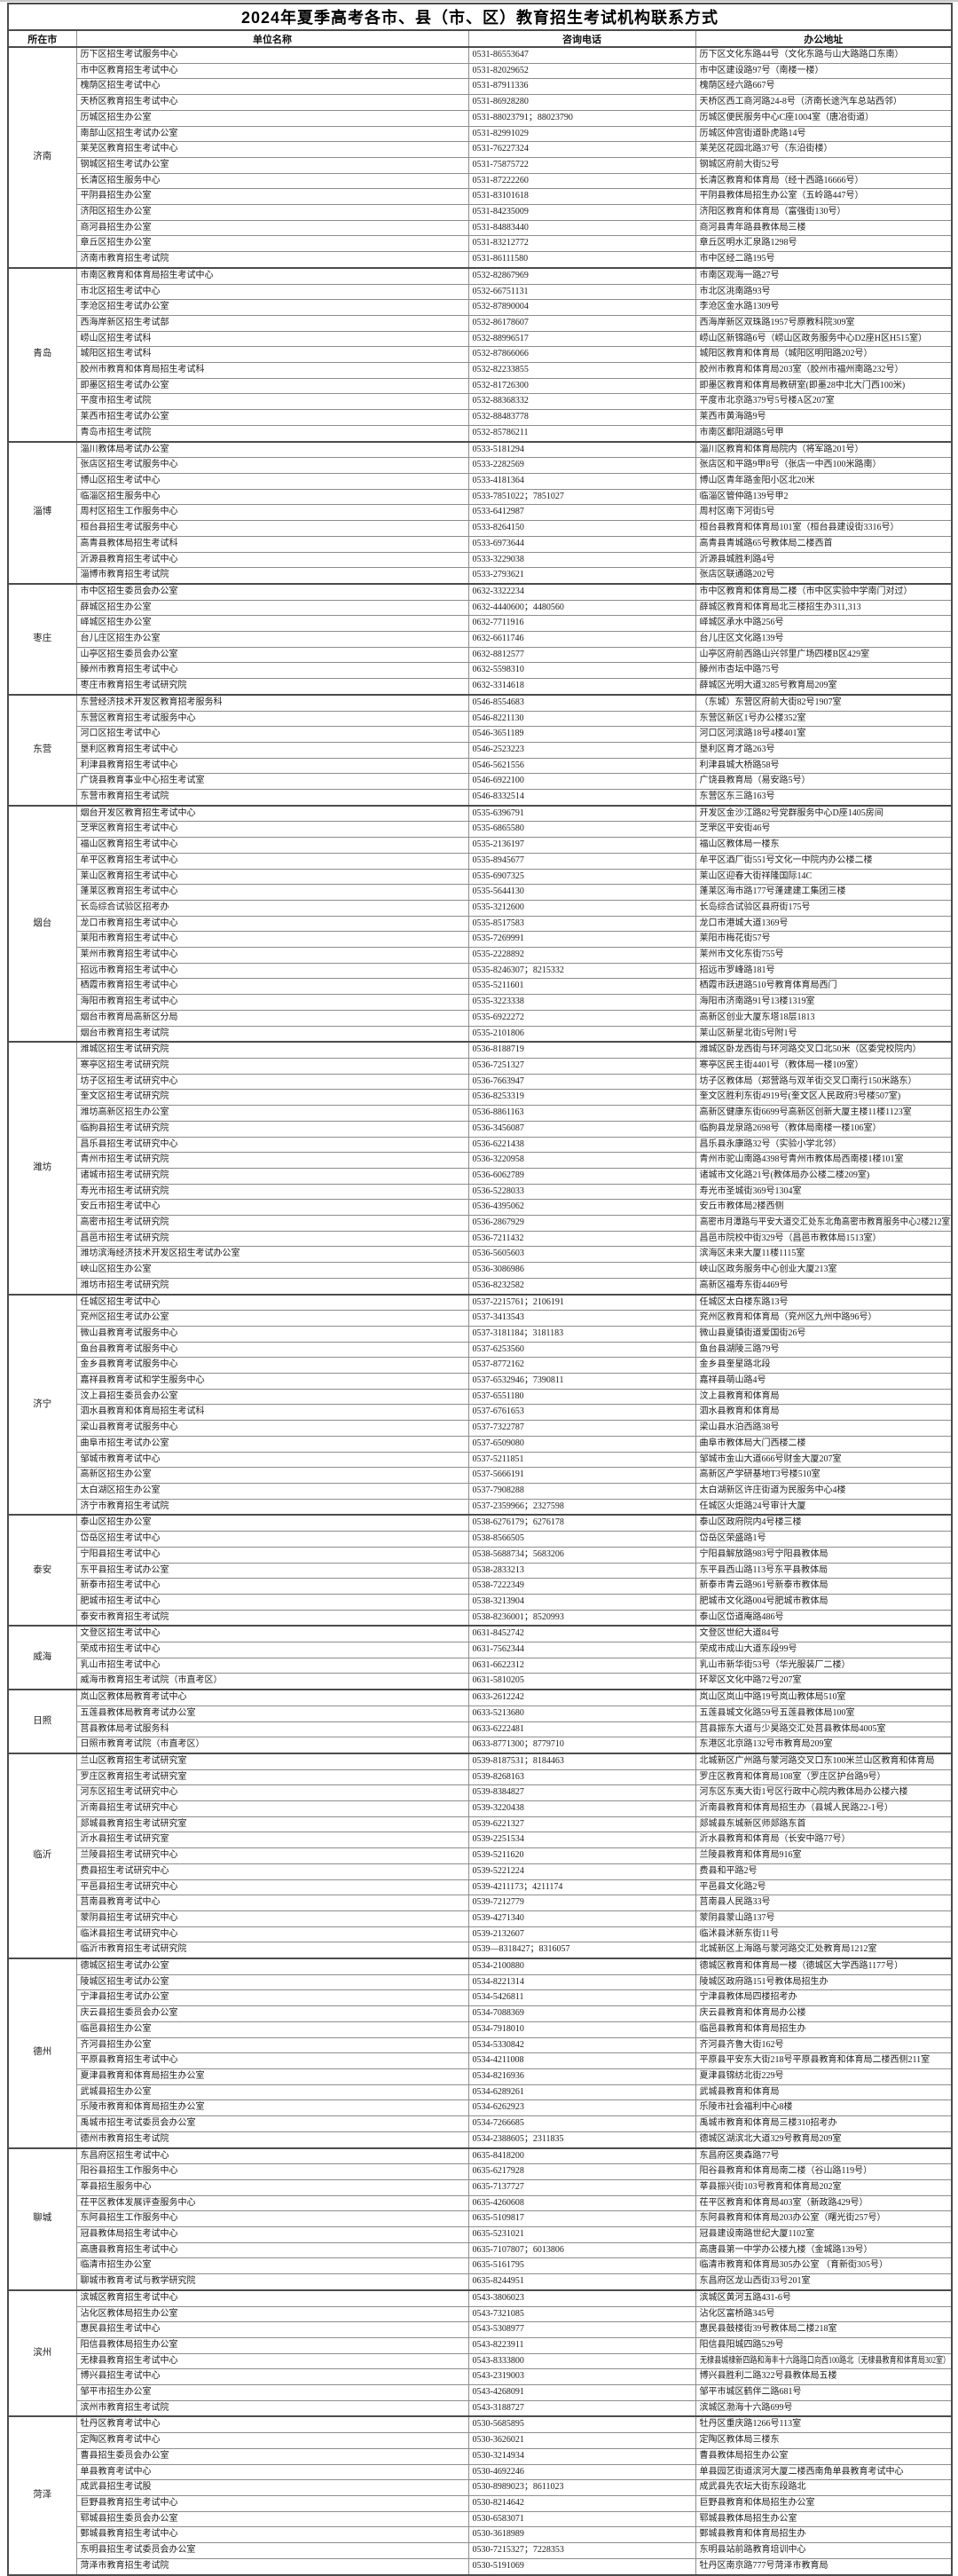 The height and width of the screenshot is (2576, 958). What do you see at coordinates (824, 1507) in the screenshot?
I see `address-cell: 任城区火炬路24号审计大厦` at bounding box center [824, 1507].